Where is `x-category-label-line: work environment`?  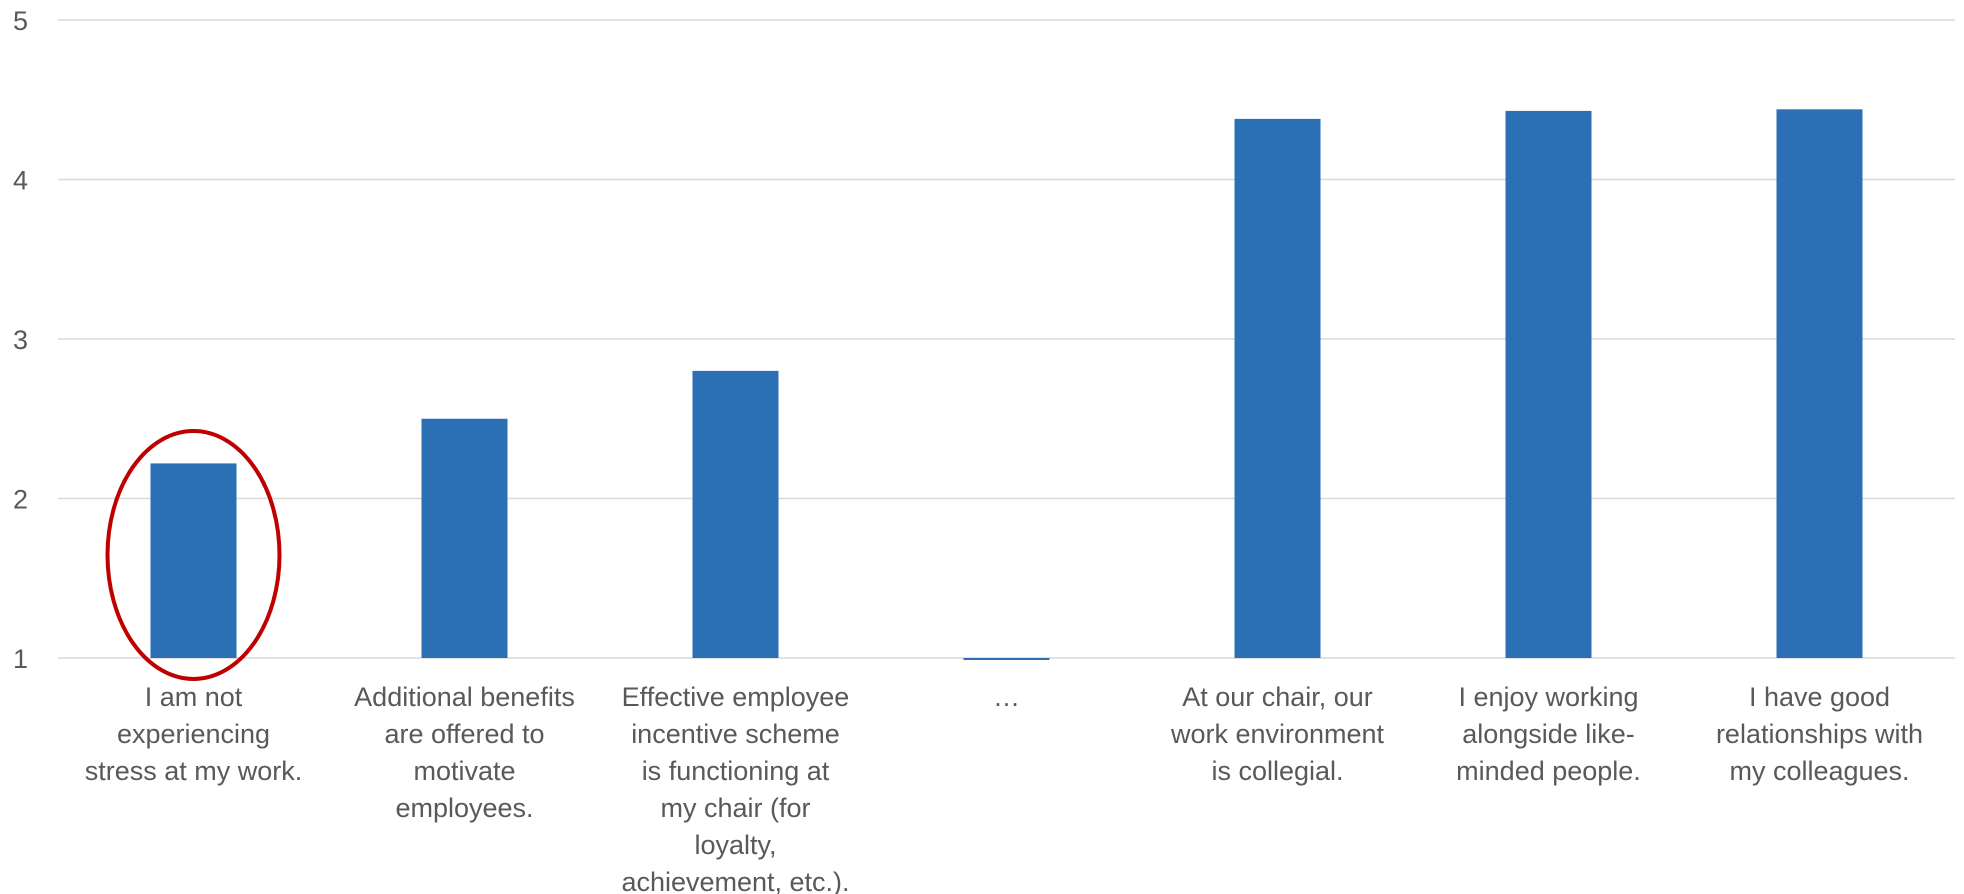
x-category-label-line: work environment is located at coordinates (1277, 734).